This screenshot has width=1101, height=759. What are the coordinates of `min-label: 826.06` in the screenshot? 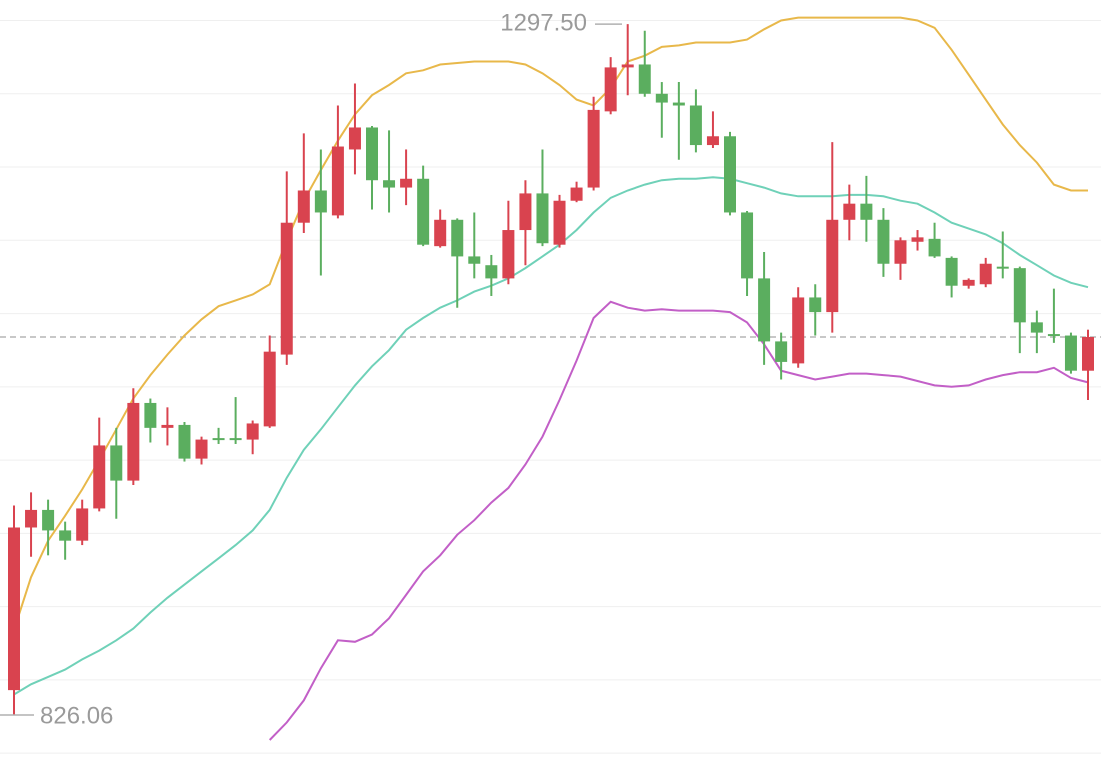 It's located at (76, 715).